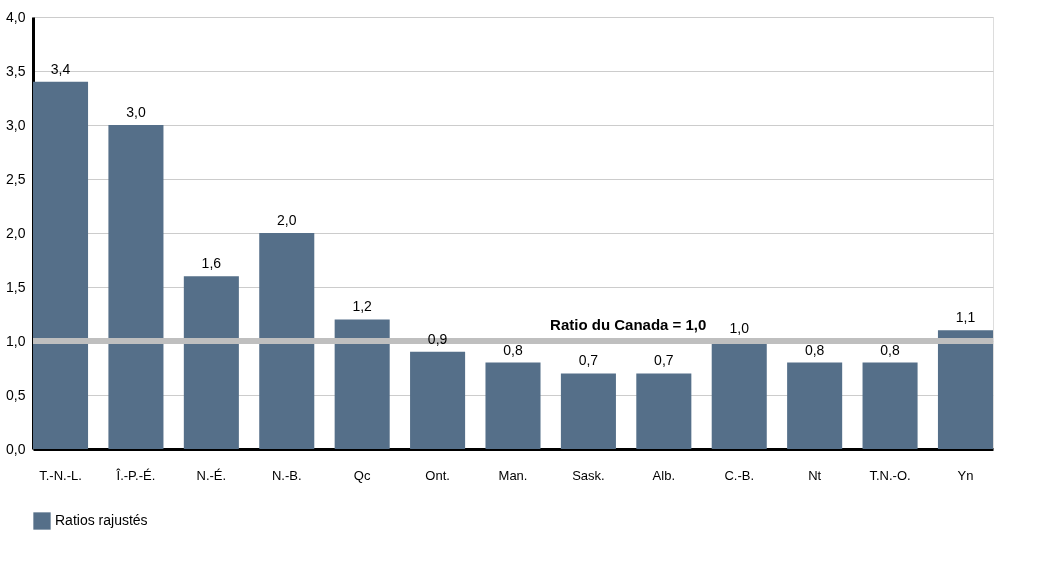 Image resolution: width=1049 pixels, height=566 pixels. What do you see at coordinates (211, 475) in the screenshot?
I see `x-tick-label: N.-É.` at bounding box center [211, 475].